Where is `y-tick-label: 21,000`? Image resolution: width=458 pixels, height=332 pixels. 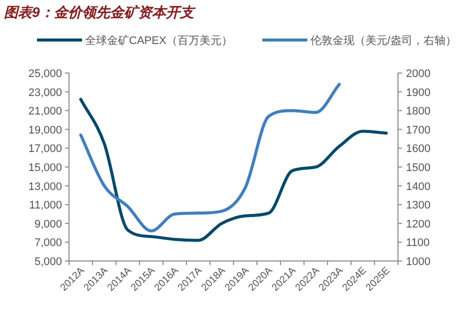
y-tick-label: 21,000 is located at coordinates (45, 112).